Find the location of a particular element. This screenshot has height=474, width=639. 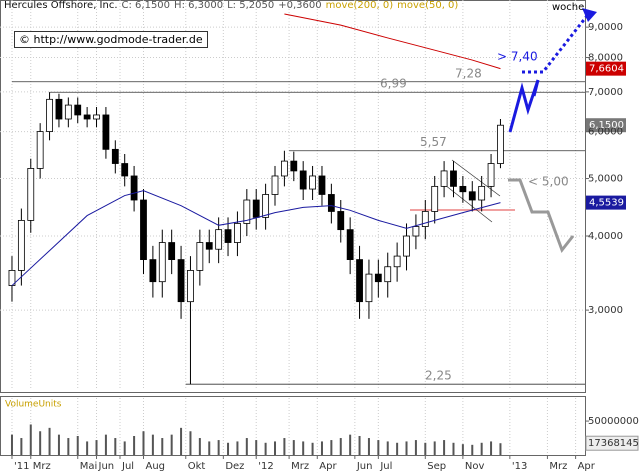

header-item: move(200, 0) is located at coordinates (359, 5).